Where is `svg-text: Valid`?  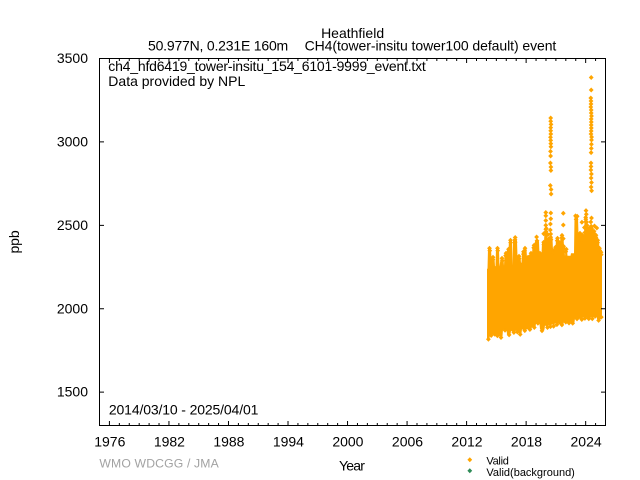 svg-text: Valid is located at coordinates (497, 462).